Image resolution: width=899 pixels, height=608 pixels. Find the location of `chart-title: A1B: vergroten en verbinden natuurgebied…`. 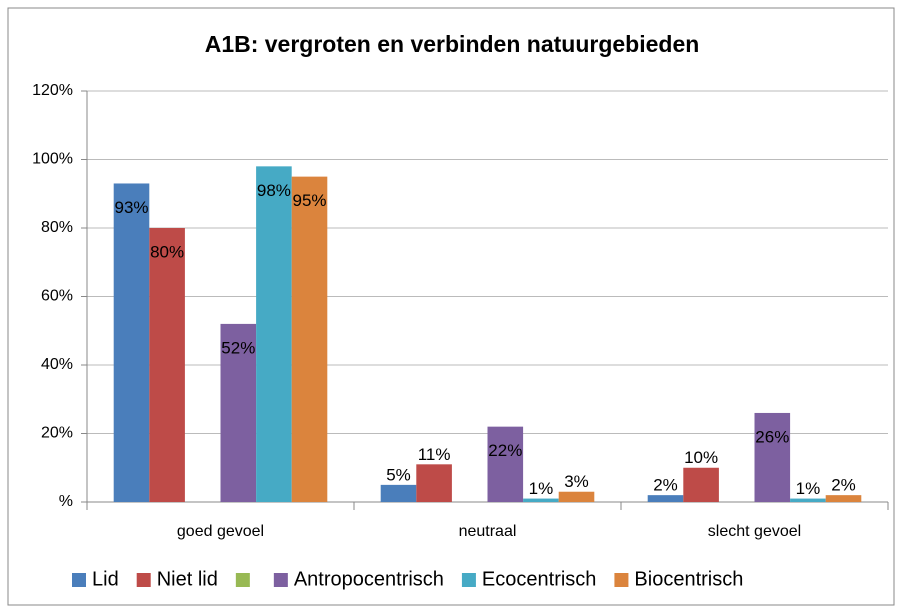

chart-title: A1B: vergroten en verbinden natuurgebied… is located at coordinates (452, 44).